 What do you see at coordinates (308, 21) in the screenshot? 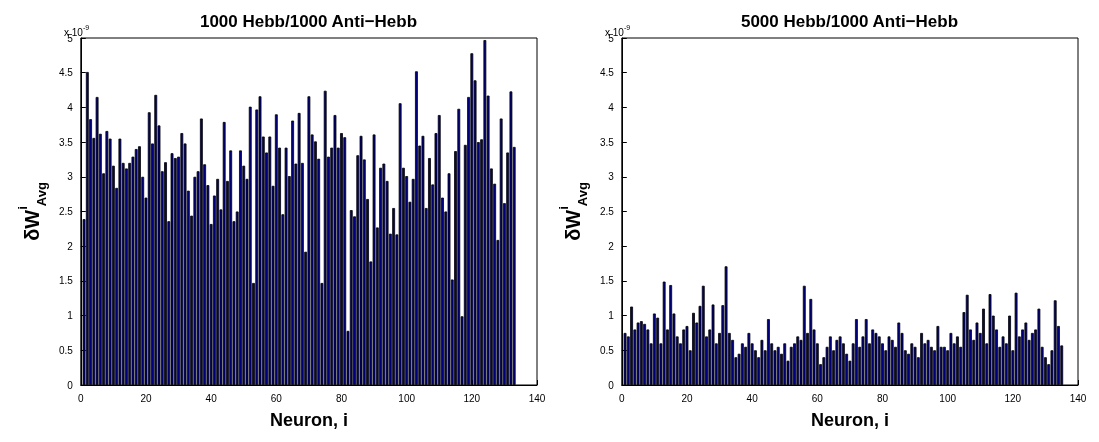
I see `chart-title: 1000 Hebb/1000 Anti−Hebb` at bounding box center [308, 21].